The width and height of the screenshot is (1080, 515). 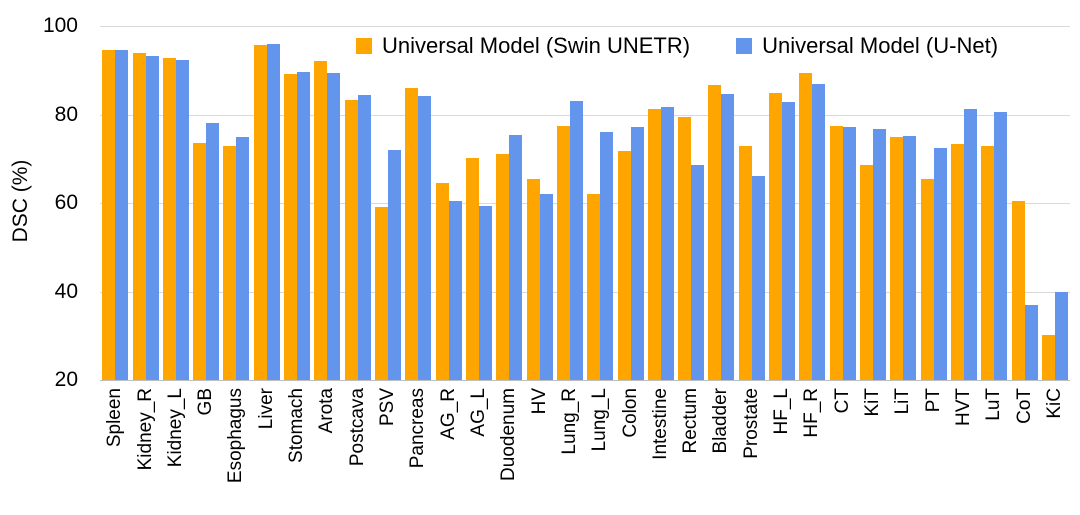 What do you see at coordinates (478, 412) in the screenshot?
I see `x-tick-label-text: AG_L` at bounding box center [478, 412].